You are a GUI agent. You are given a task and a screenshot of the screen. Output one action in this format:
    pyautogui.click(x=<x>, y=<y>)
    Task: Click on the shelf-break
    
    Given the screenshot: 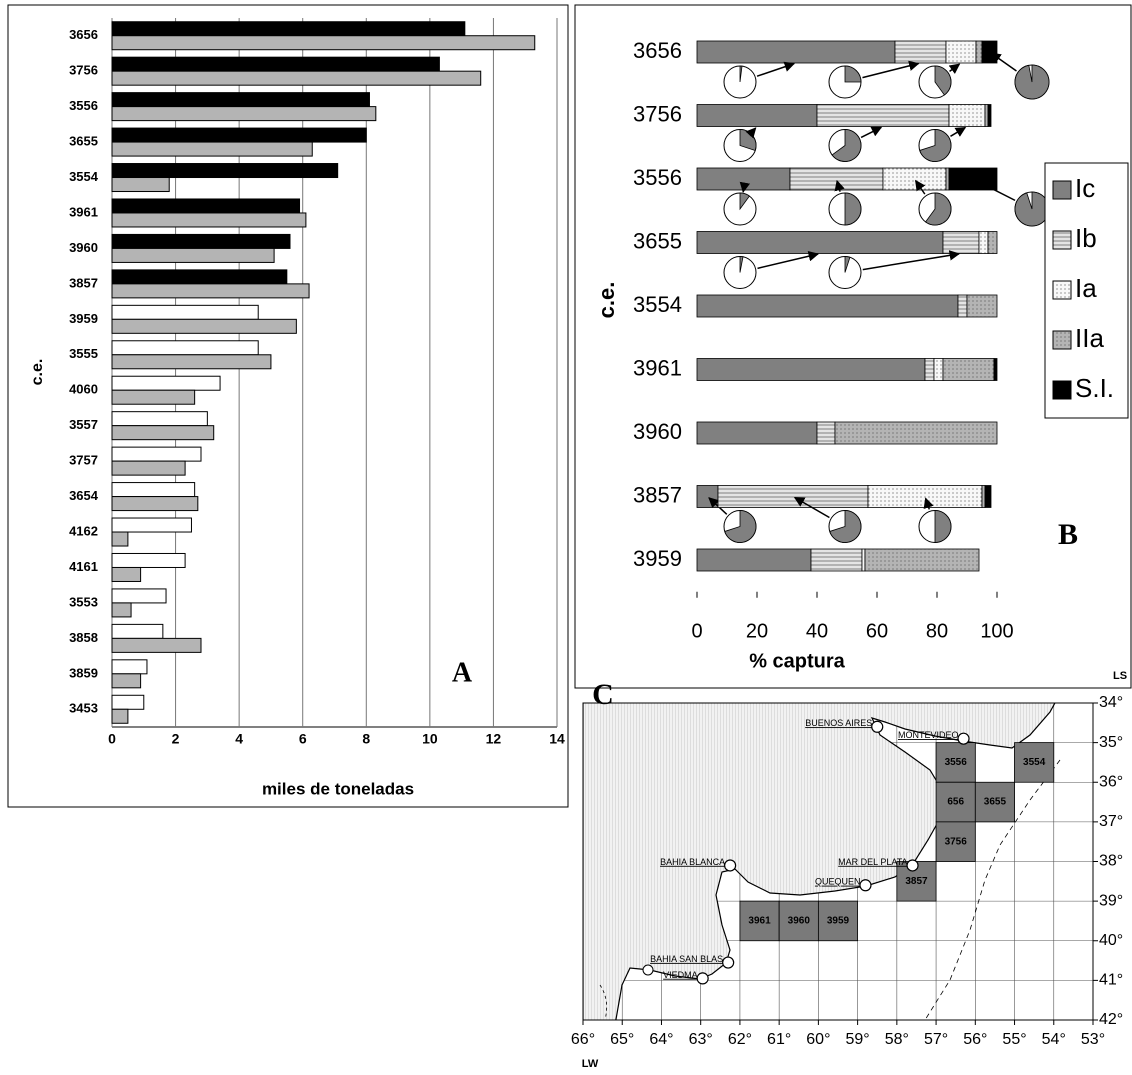 What is the action you would take?
    pyautogui.click(x=992, y=889)
    